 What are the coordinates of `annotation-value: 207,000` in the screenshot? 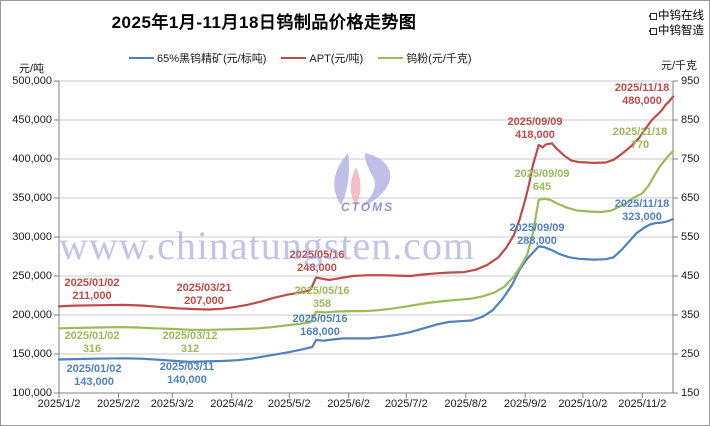 It's located at (204, 301).